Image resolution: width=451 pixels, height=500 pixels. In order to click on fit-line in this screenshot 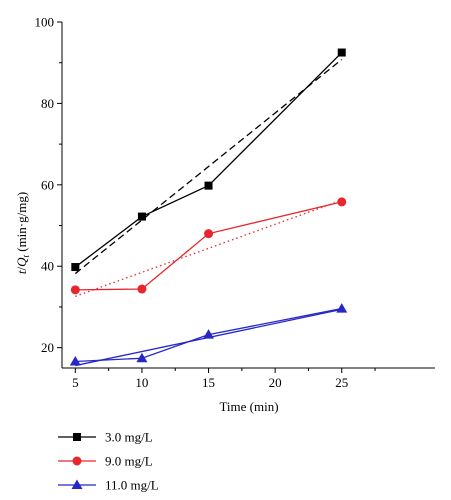, I will do `click(208, 248)`.